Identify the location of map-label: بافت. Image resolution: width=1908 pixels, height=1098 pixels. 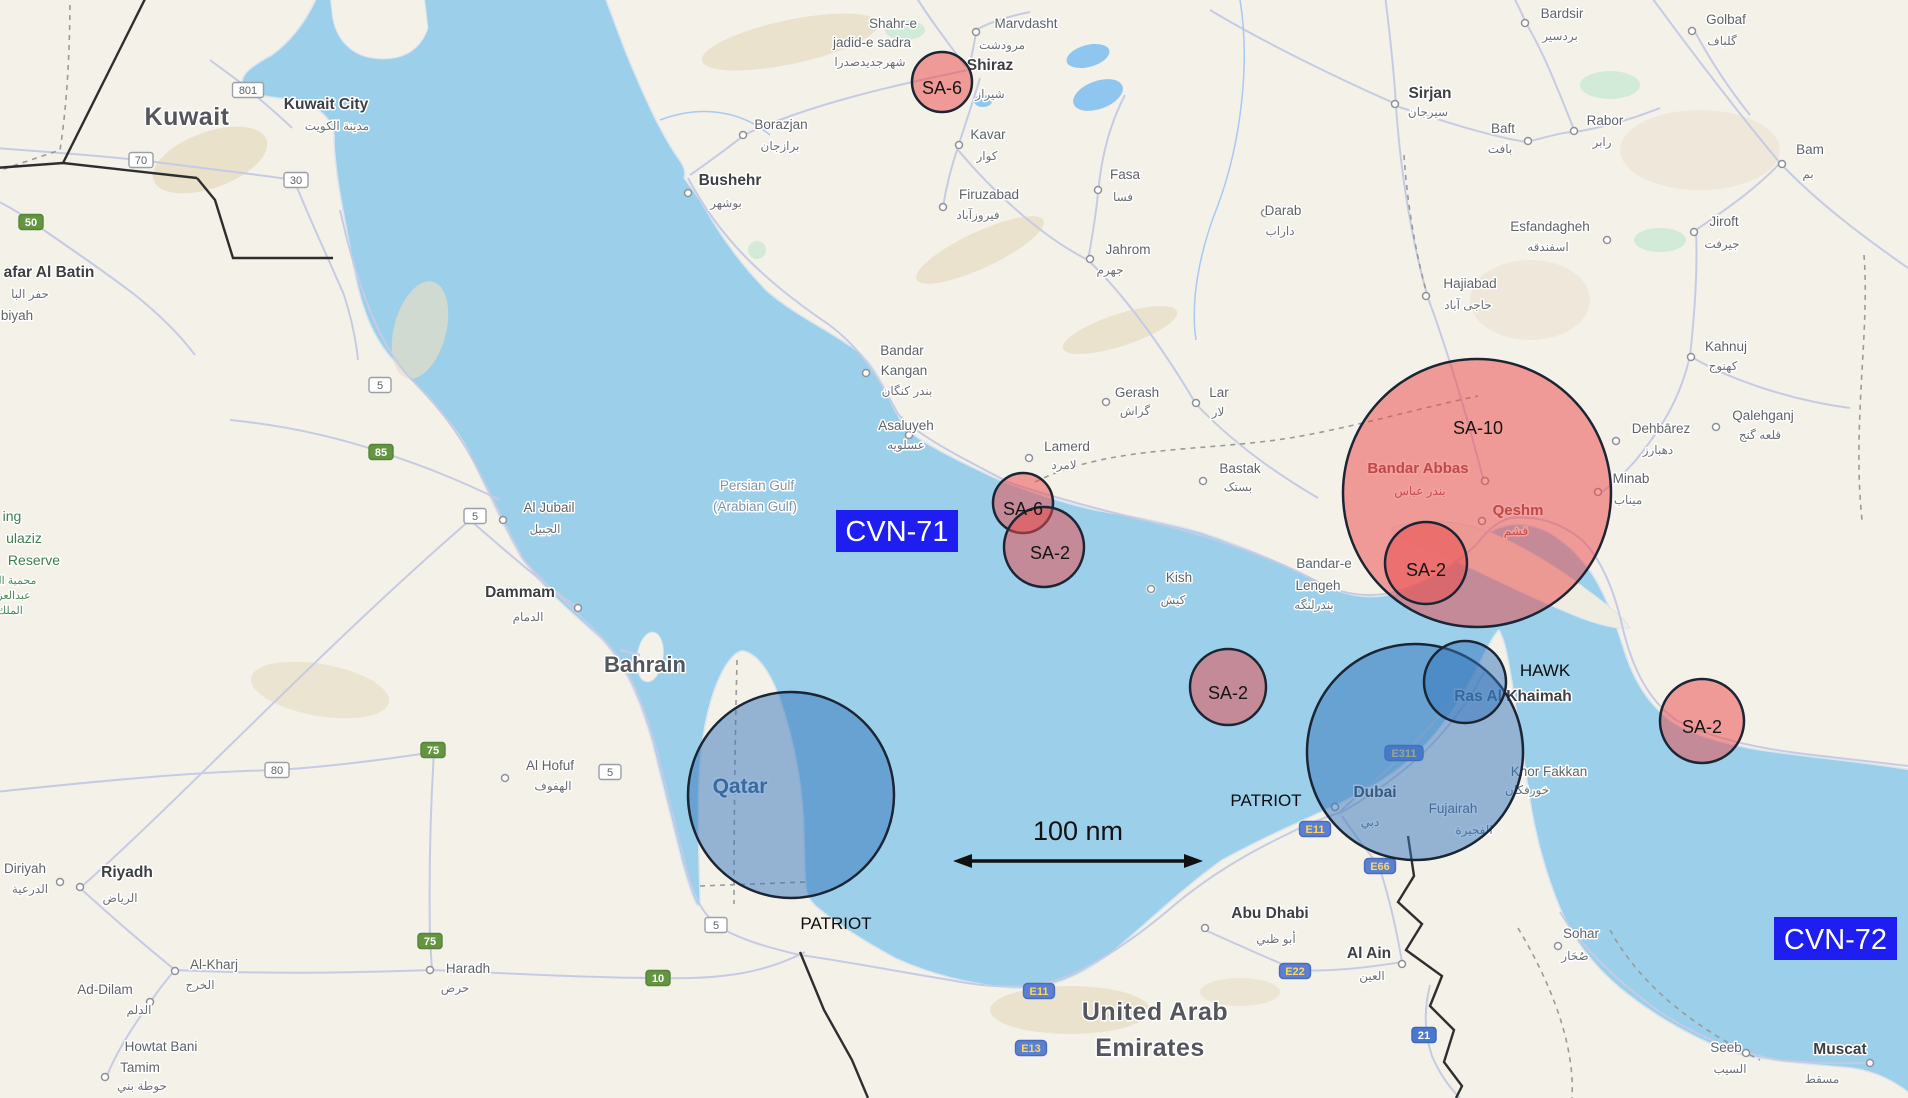
(1500, 149).